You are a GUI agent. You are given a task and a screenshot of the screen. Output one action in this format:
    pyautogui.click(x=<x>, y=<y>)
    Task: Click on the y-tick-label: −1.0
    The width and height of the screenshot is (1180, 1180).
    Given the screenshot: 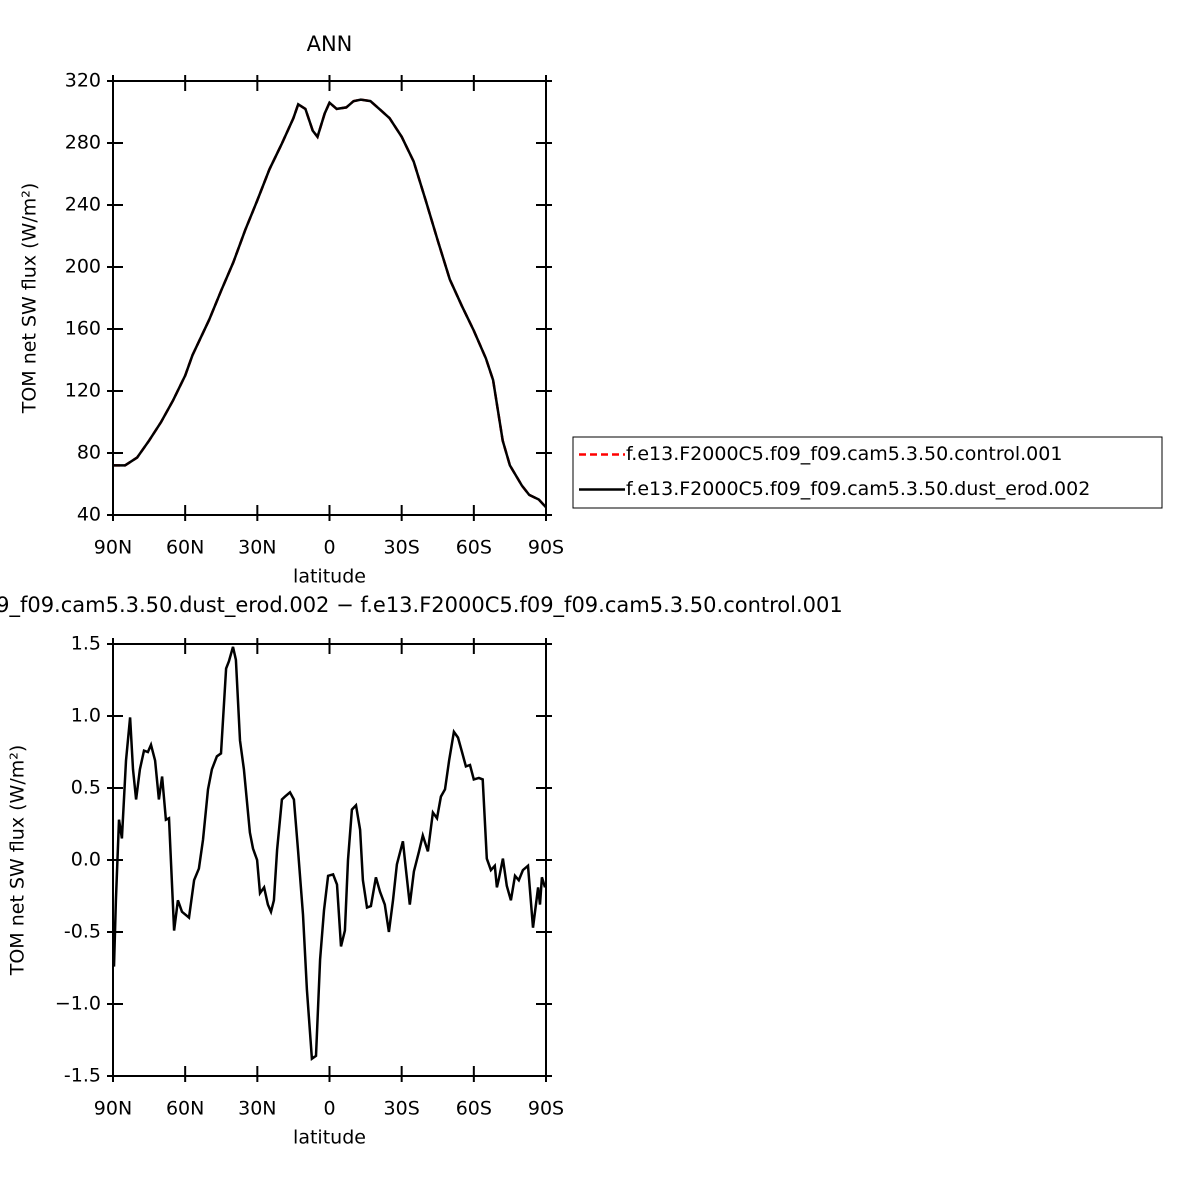 What is the action you would take?
    pyautogui.click(x=78, y=1004)
    